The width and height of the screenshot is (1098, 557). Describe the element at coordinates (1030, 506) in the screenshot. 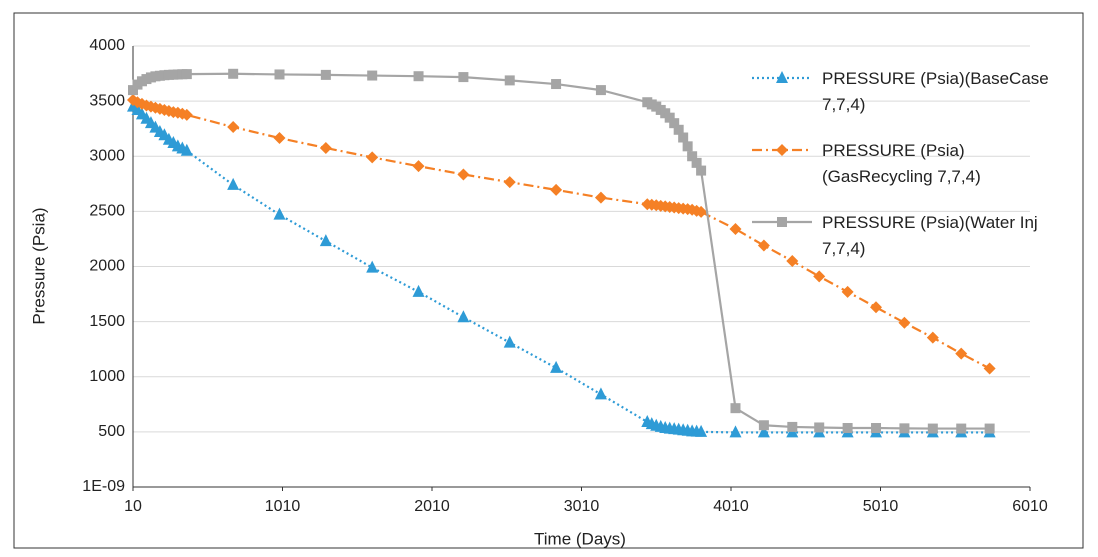

I see `x-tick-label: 6010` at that location.